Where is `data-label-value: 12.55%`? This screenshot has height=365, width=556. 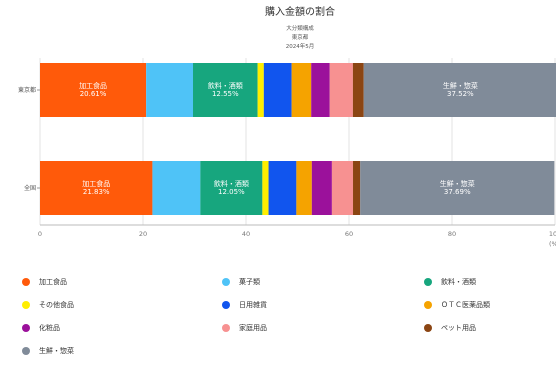 data-label-value: 12.55% is located at coordinates (225, 94).